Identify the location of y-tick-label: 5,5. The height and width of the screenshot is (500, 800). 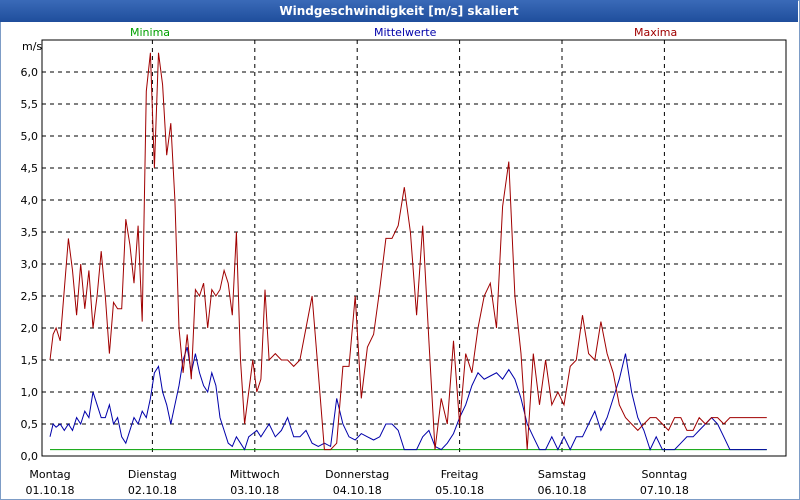
(30, 104).